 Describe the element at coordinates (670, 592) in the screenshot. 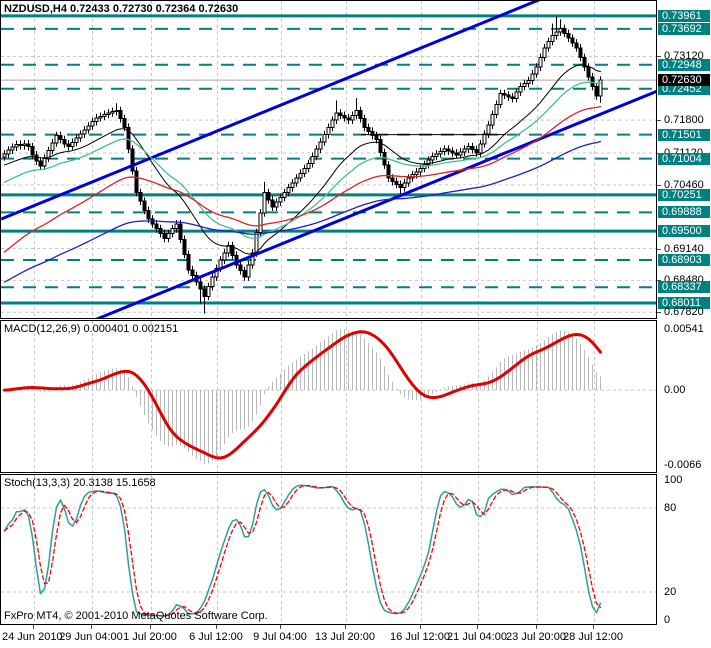

I see `stoch-axis-label: 20` at that location.